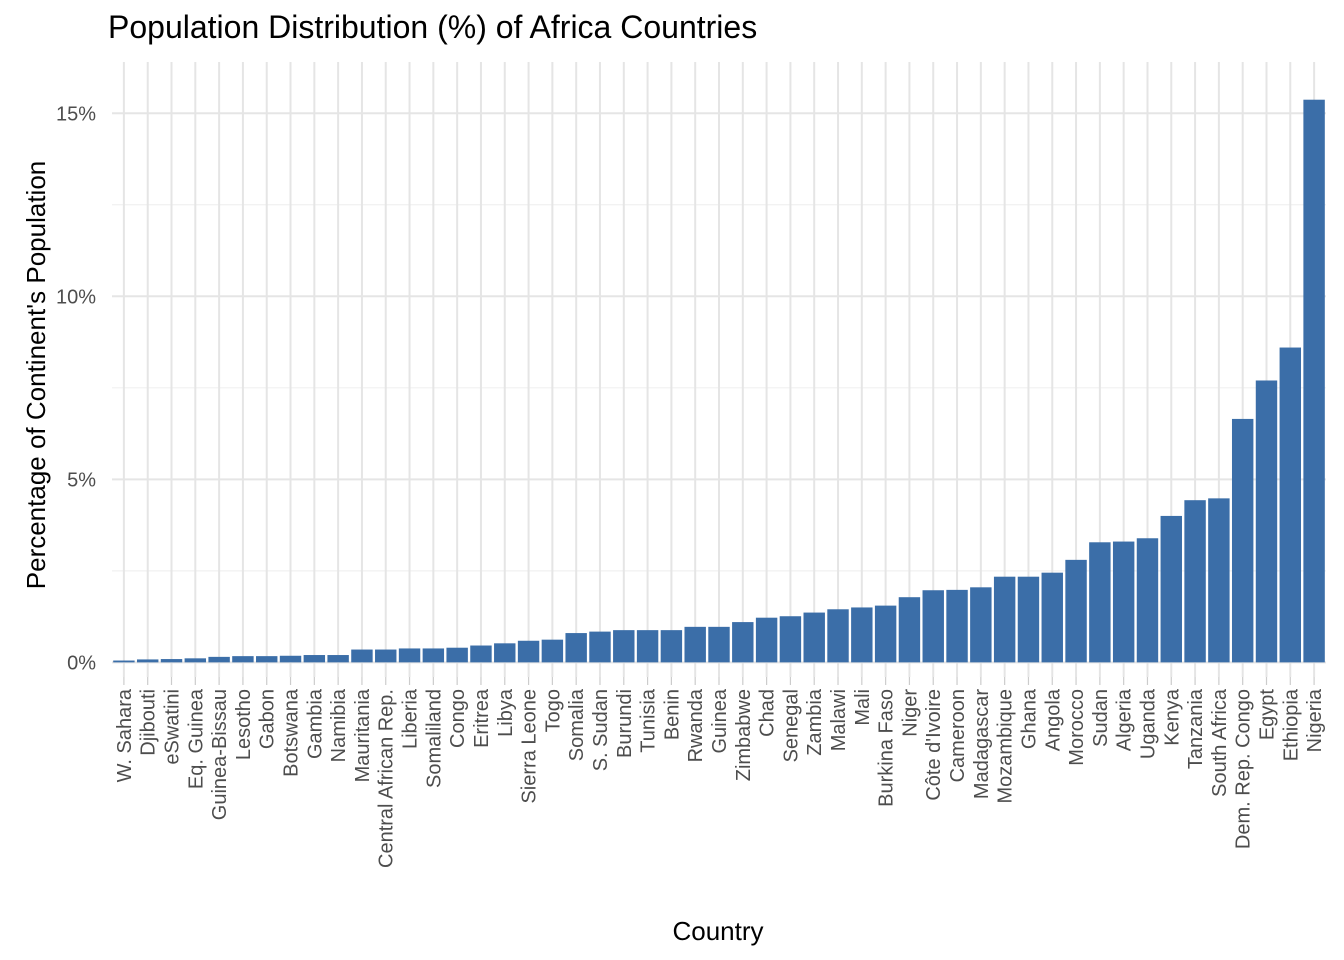 This screenshot has width=1344, height=960. What do you see at coordinates (244, 724) in the screenshot?
I see `x-tick-label: Lesotho` at bounding box center [244, 724].